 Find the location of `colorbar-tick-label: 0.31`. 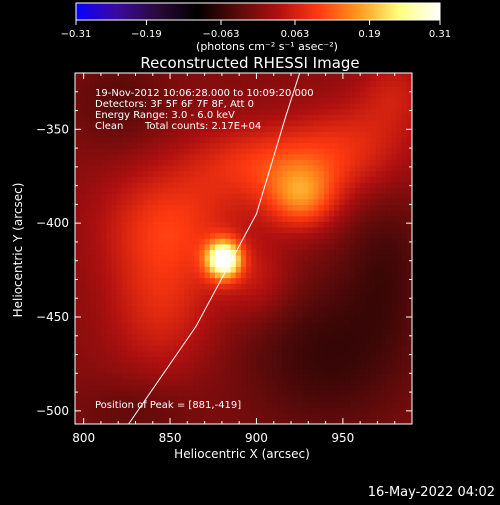

colorbar-tick-label: 0.31 is located at coordinates (440, 34).